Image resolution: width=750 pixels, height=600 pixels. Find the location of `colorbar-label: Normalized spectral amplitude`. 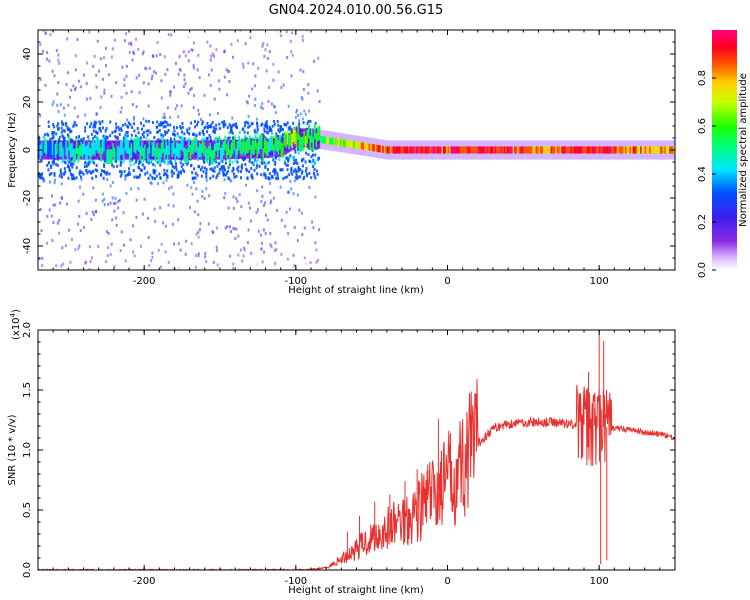

colorbar-label: Normalized spectral amplitude is located at coordinates (743, 150).